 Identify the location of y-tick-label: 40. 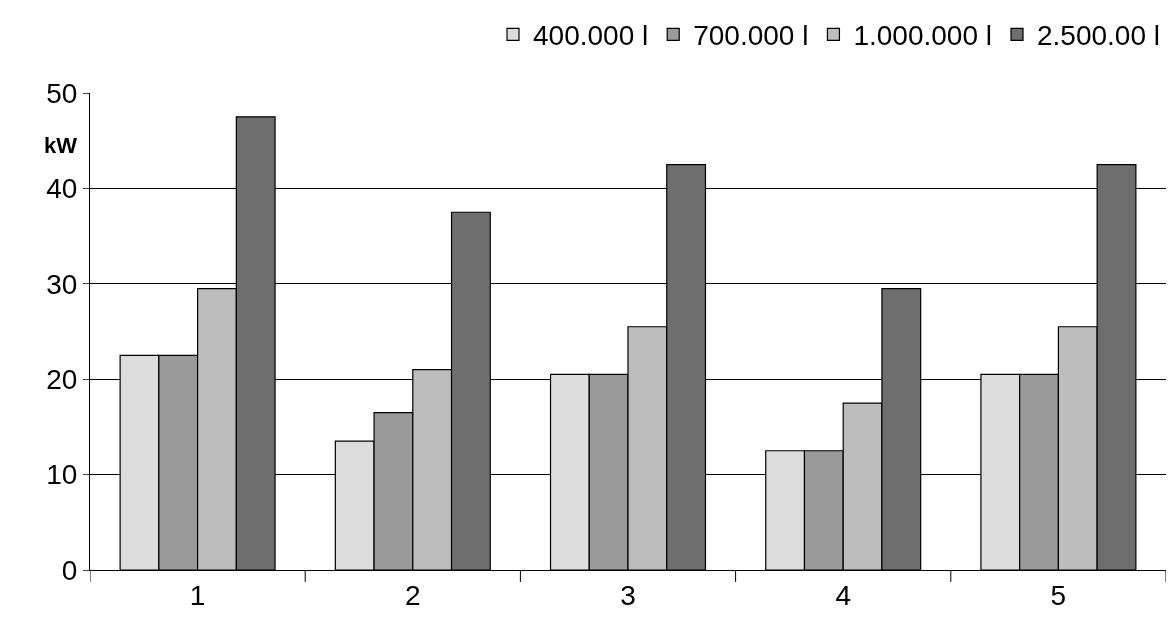
(62, 189).